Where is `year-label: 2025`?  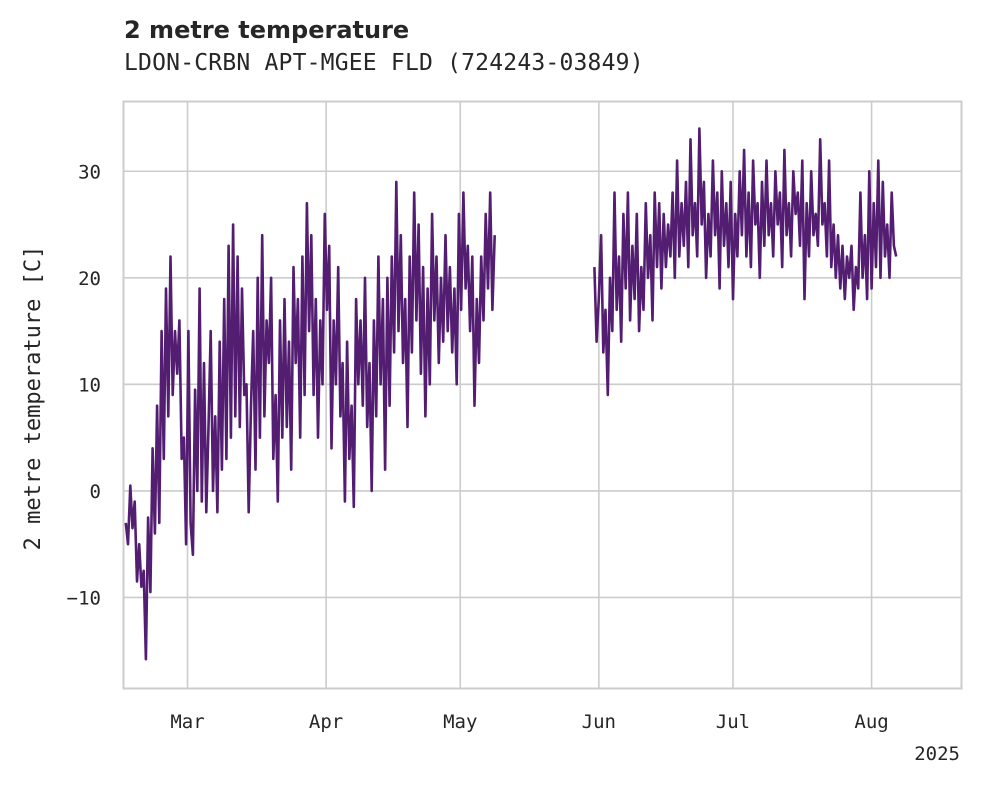 year-label: 2025 is located at coordinates (937, 754).